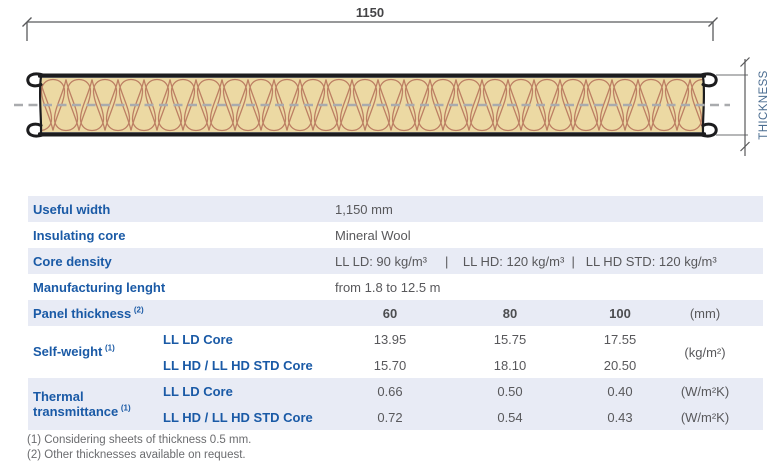 The image size is (784, 468). I want to click on row-label-text: Self-weight (1), so click(74, 352).